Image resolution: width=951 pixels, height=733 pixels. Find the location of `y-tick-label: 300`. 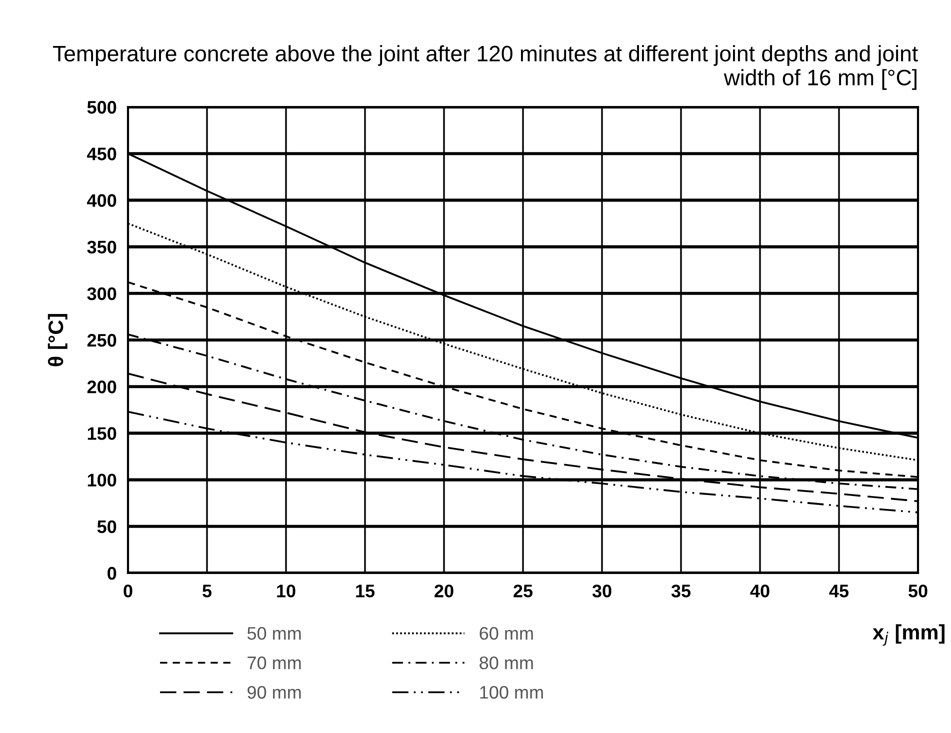

y-tick-label: 300 is located at coordinates (101, 293).